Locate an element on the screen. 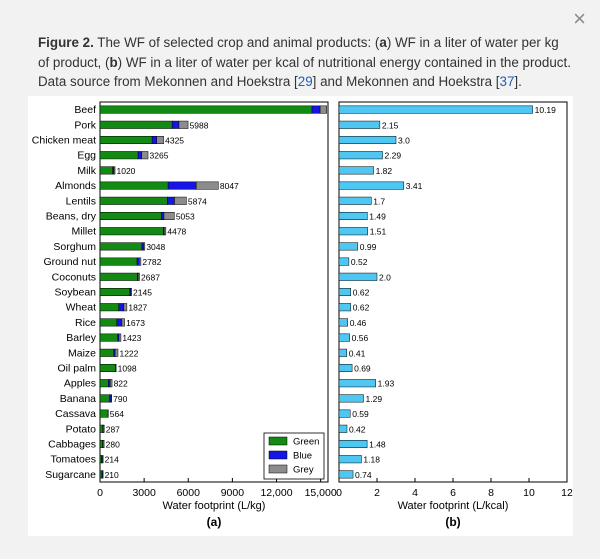 The image size is (600, 559). total-label: 790 is located at coordinates (120, 399).